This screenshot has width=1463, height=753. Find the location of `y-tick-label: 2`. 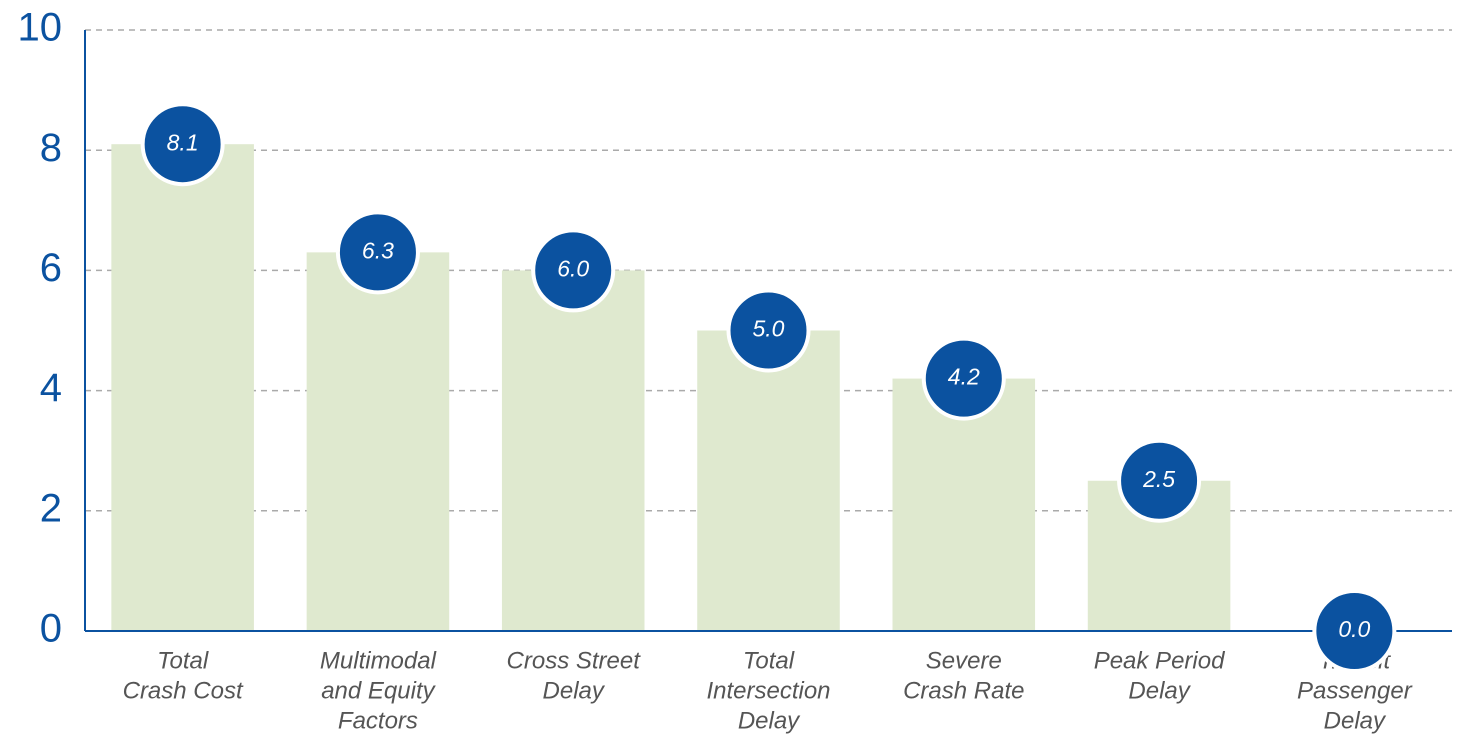

y-tick-label: 2 is located at coordinates (51, 508).